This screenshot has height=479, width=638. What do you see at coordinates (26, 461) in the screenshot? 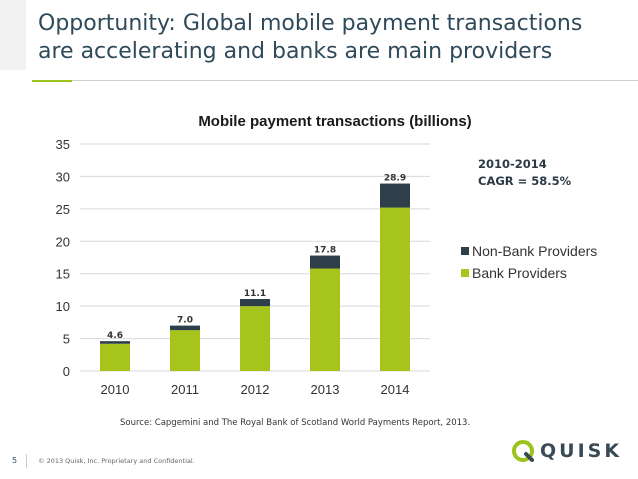
I see `footer-divider` at bounding box center [26, 461].